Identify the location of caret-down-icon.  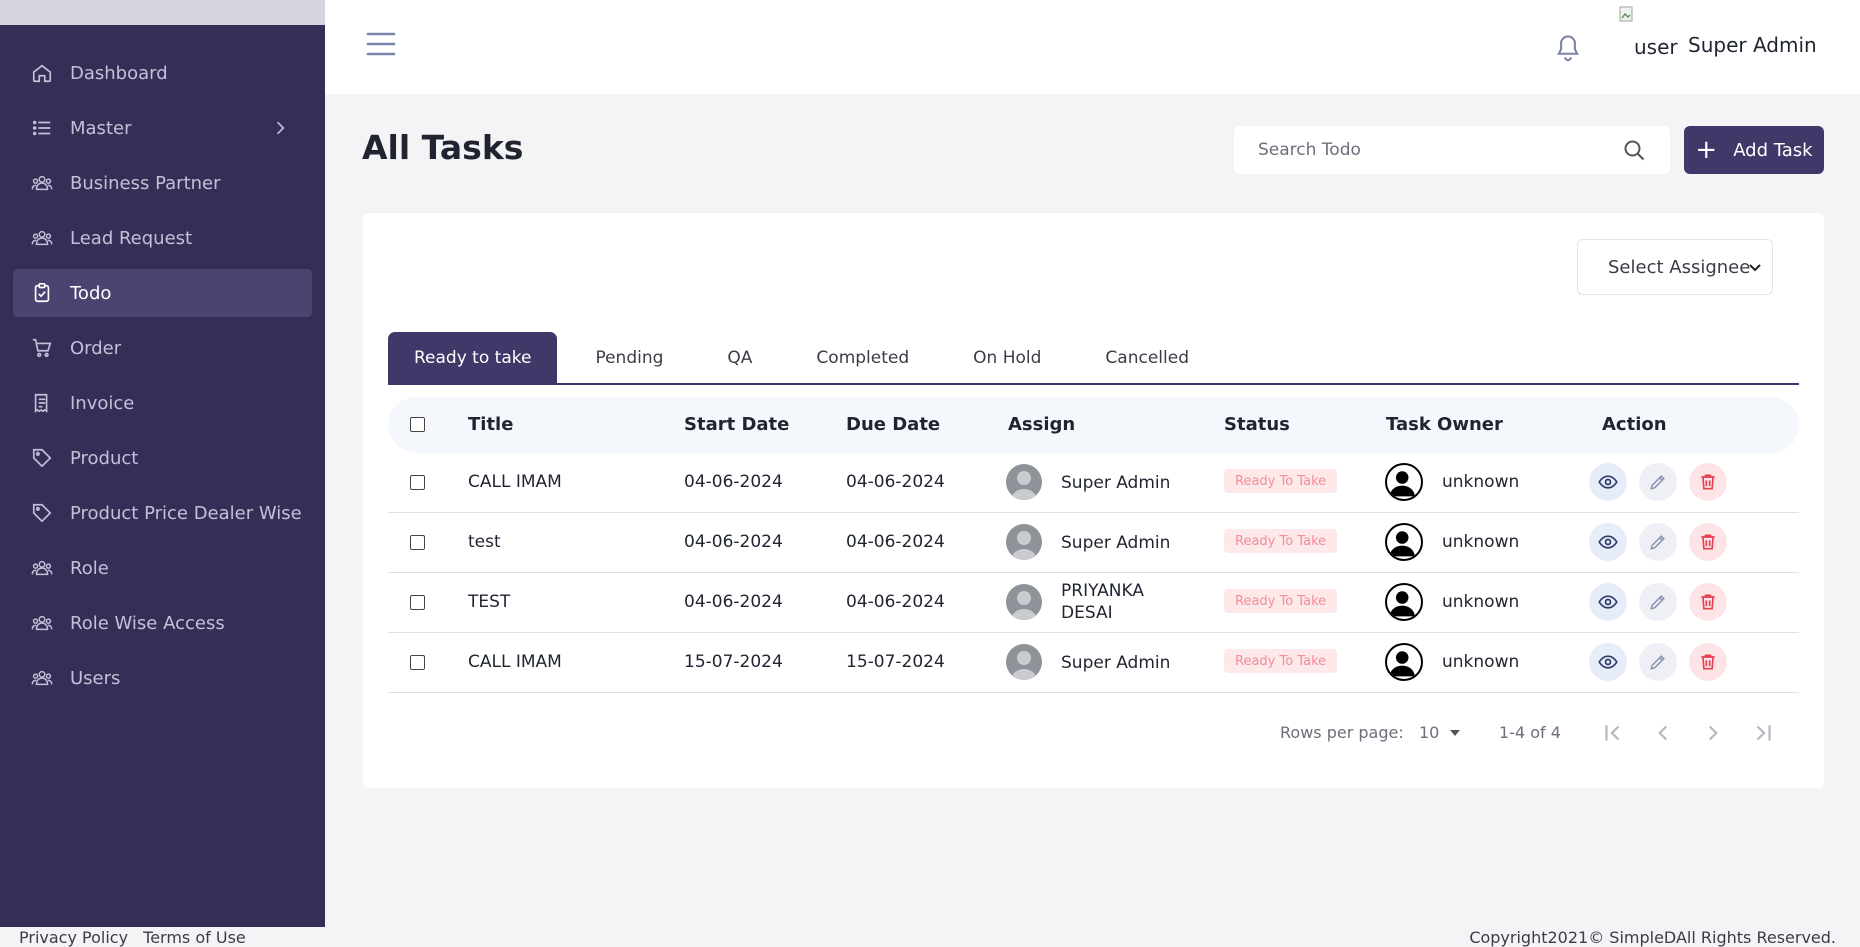
(1455, 733).